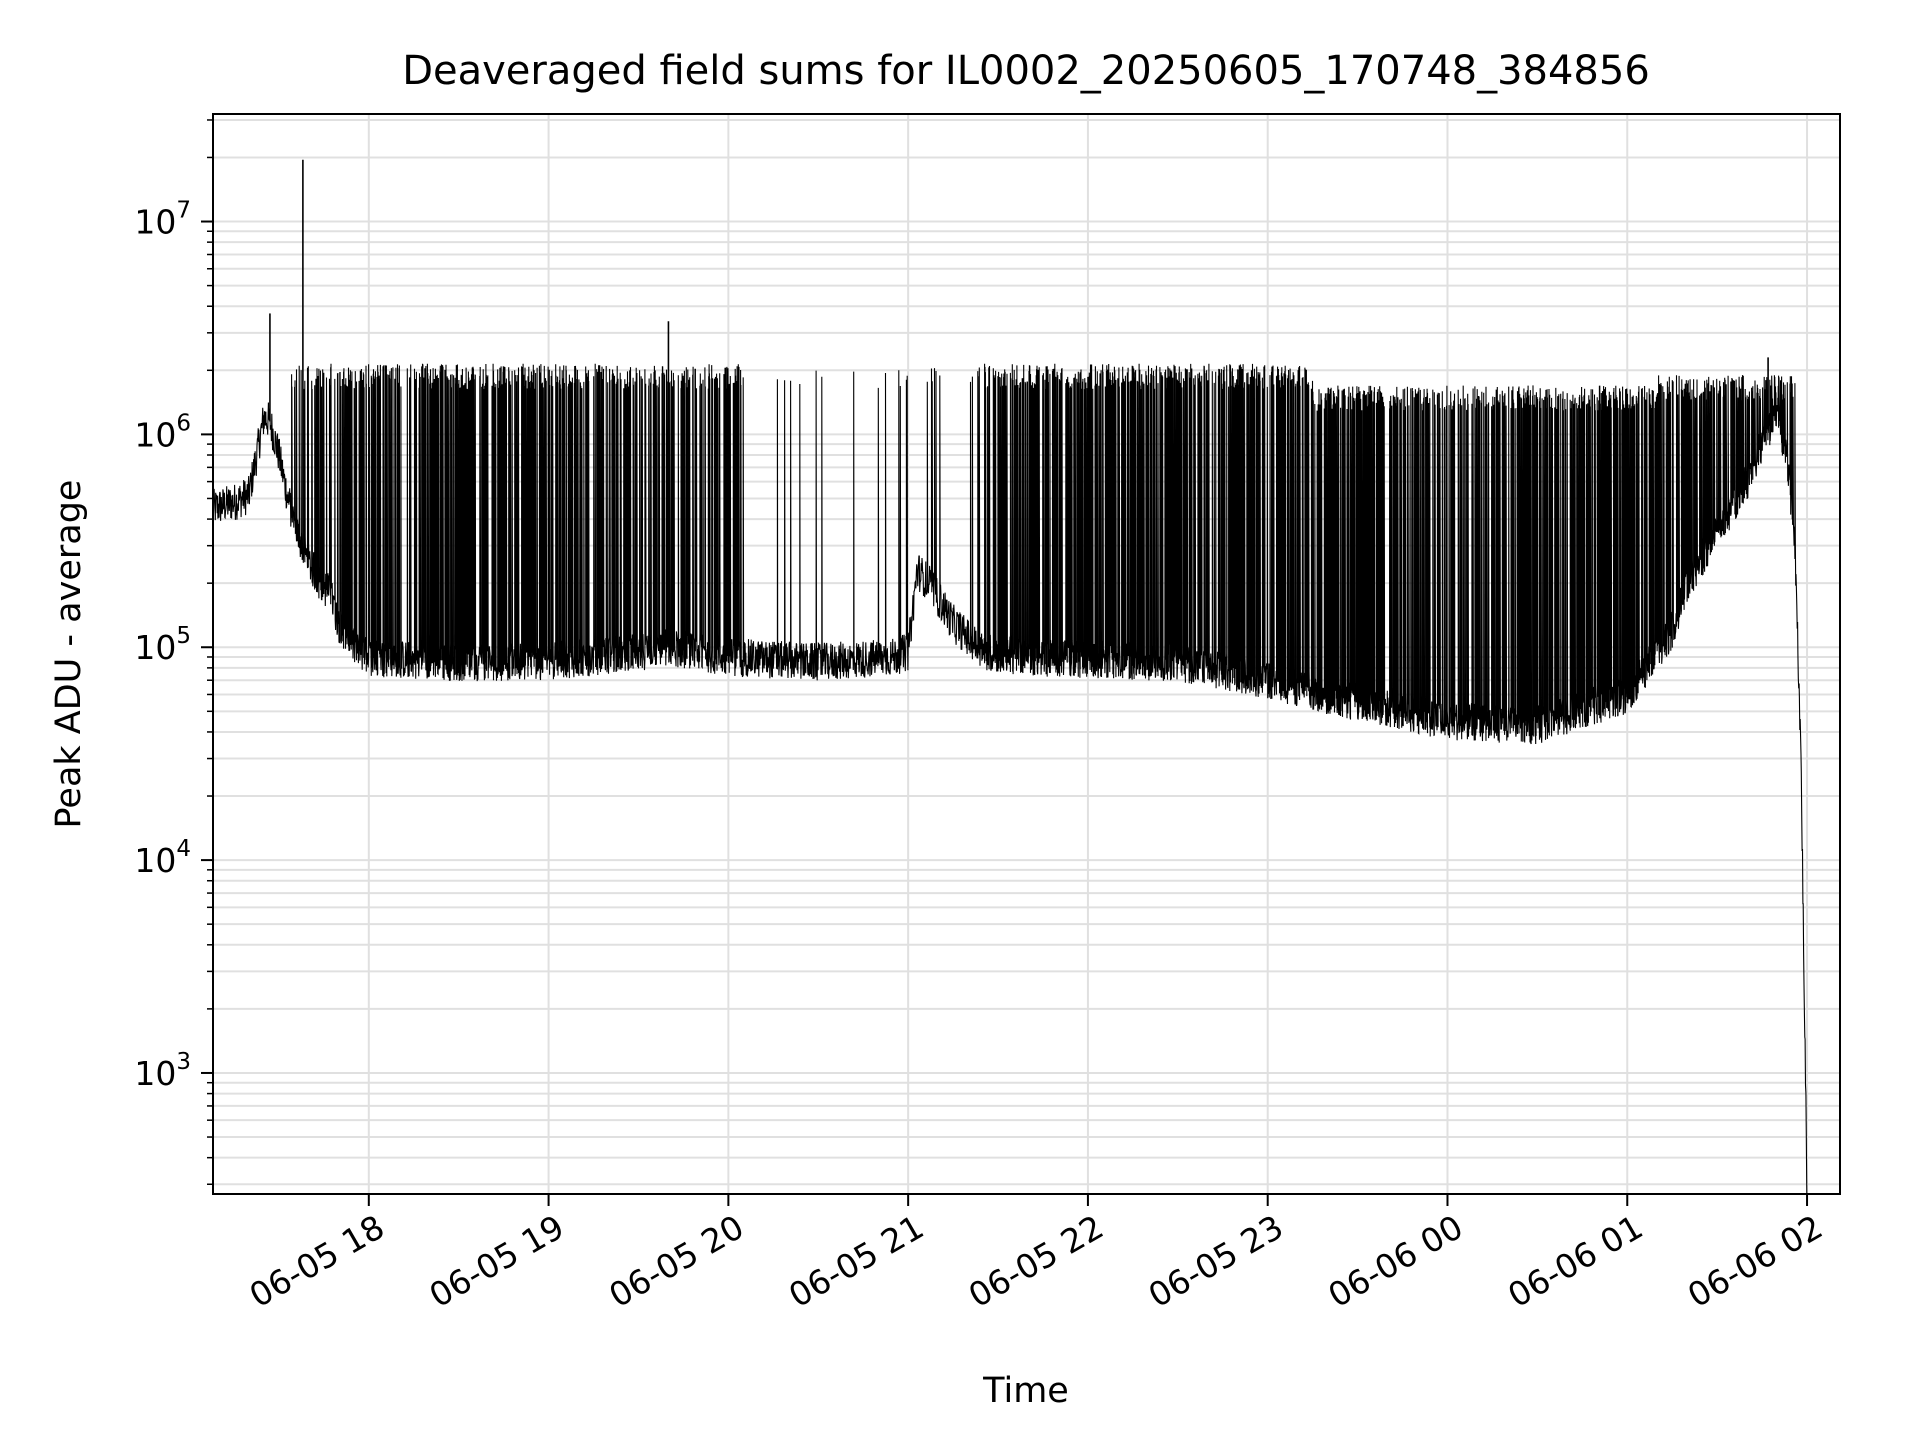 This screenshot has width=1920, height=1440. What do you see at coordinates (162, 432) in the screenshot?
I see `y-tick-label: 10⁶` at bounding box center [162, 432].